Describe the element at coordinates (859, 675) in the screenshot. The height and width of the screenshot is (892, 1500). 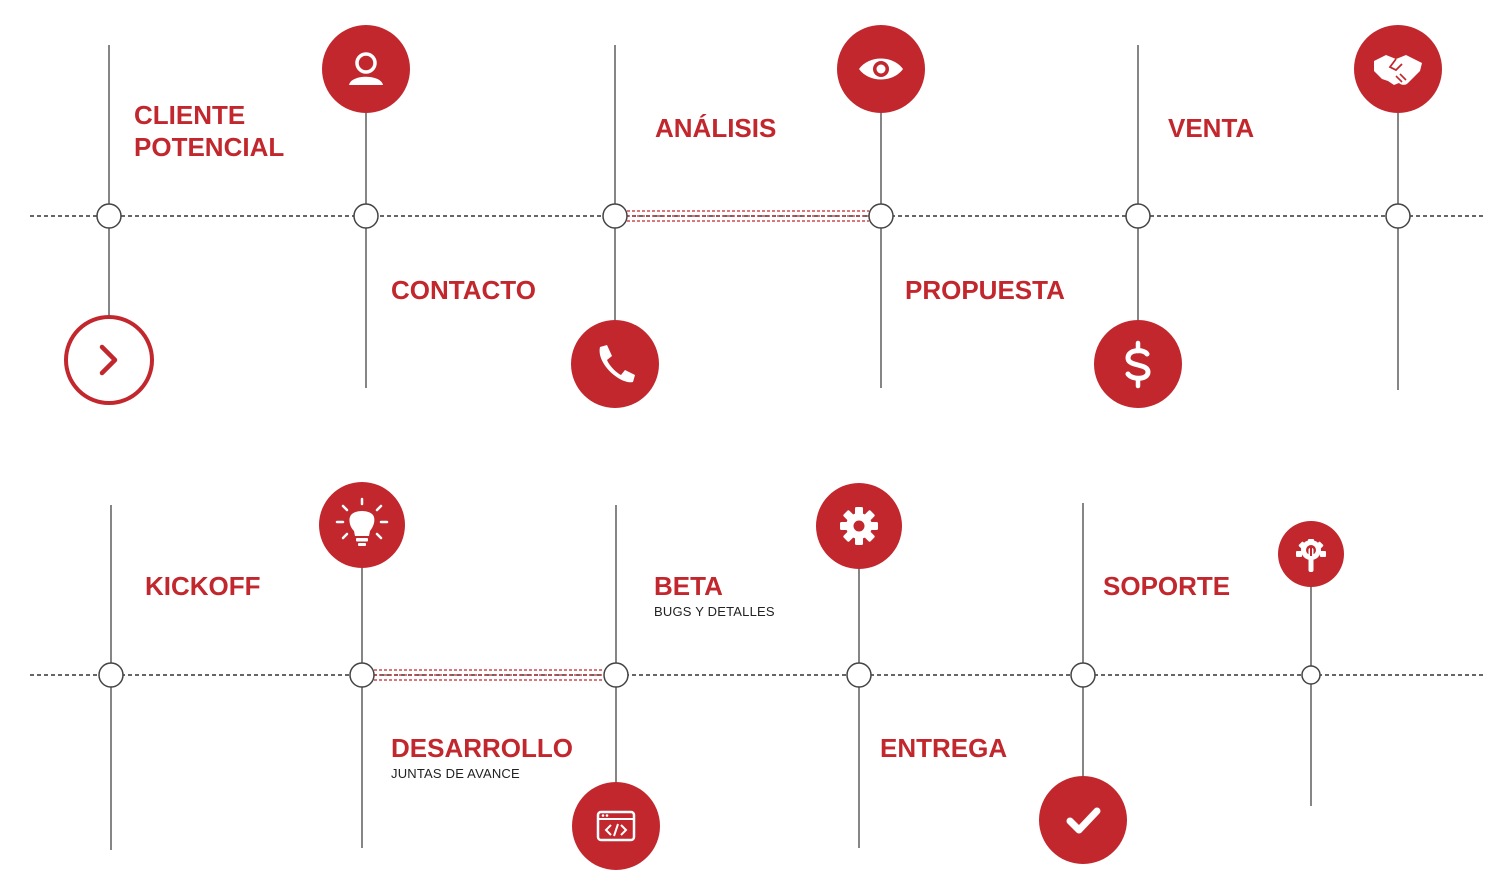
I see `node-entrega` at that location.